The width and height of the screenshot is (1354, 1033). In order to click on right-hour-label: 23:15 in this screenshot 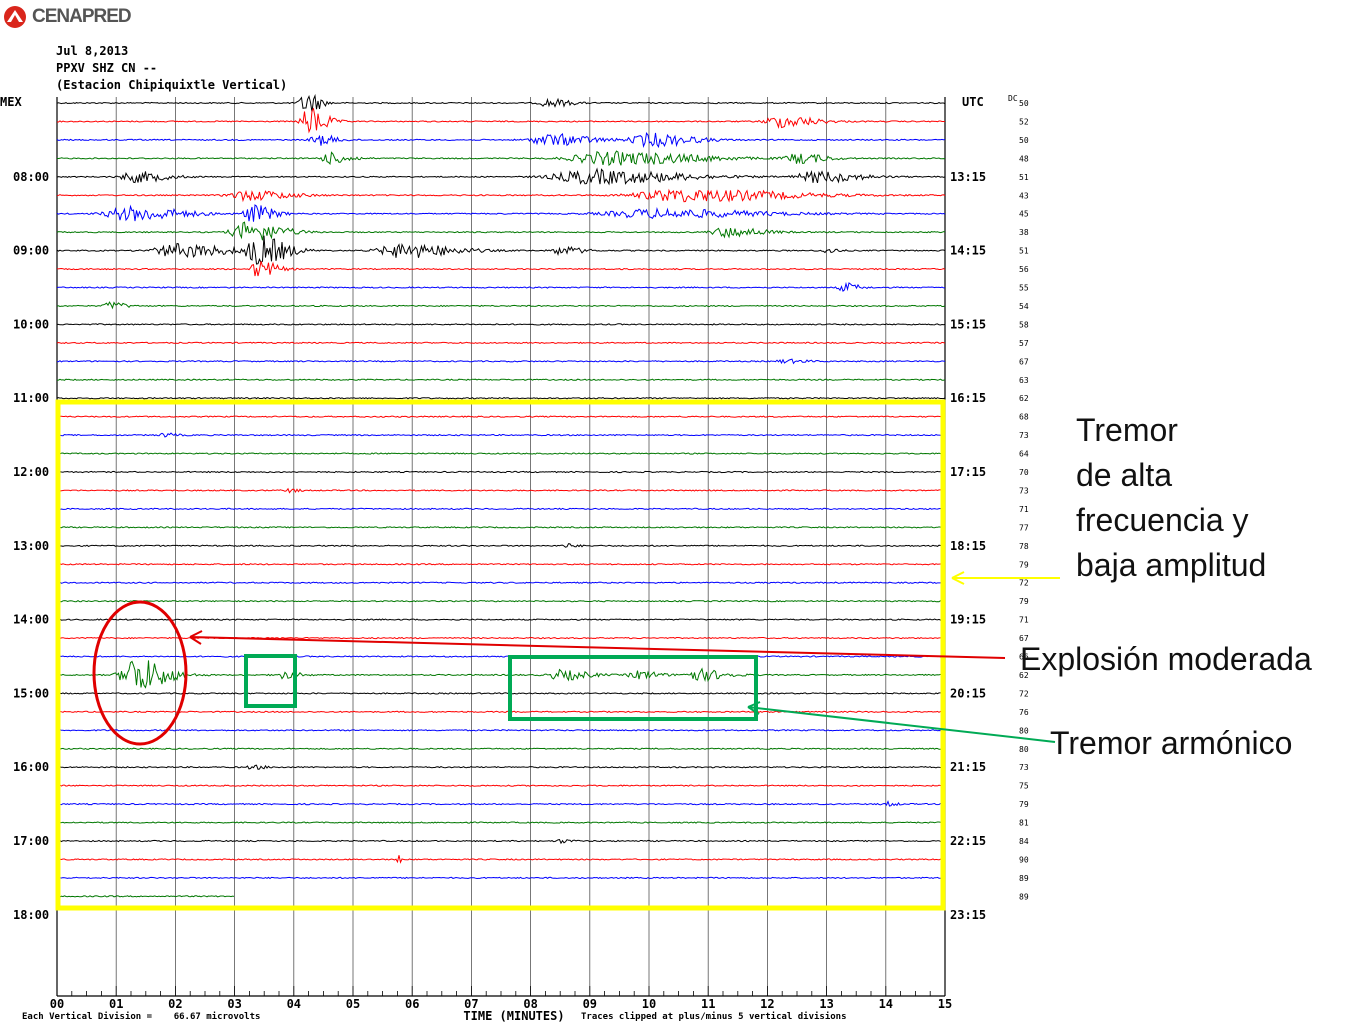, I will do `click(968, 915)`.